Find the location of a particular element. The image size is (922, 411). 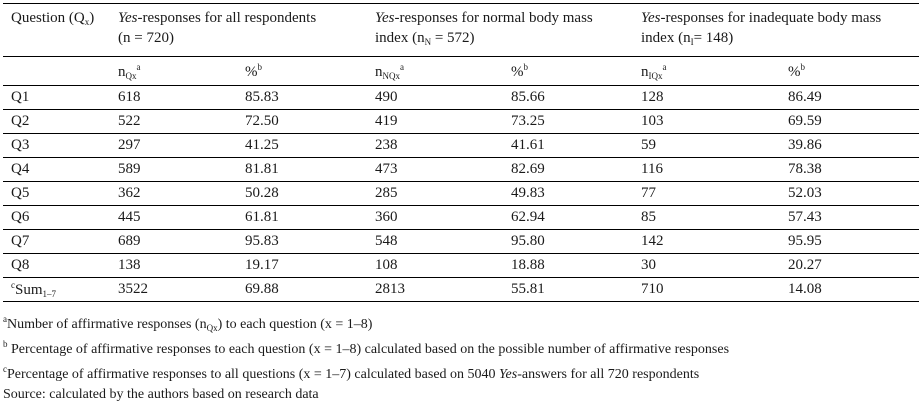

table-row: Q4 589 81.81 473 82.69 116 78.38 is located at coordinates (461, 169).